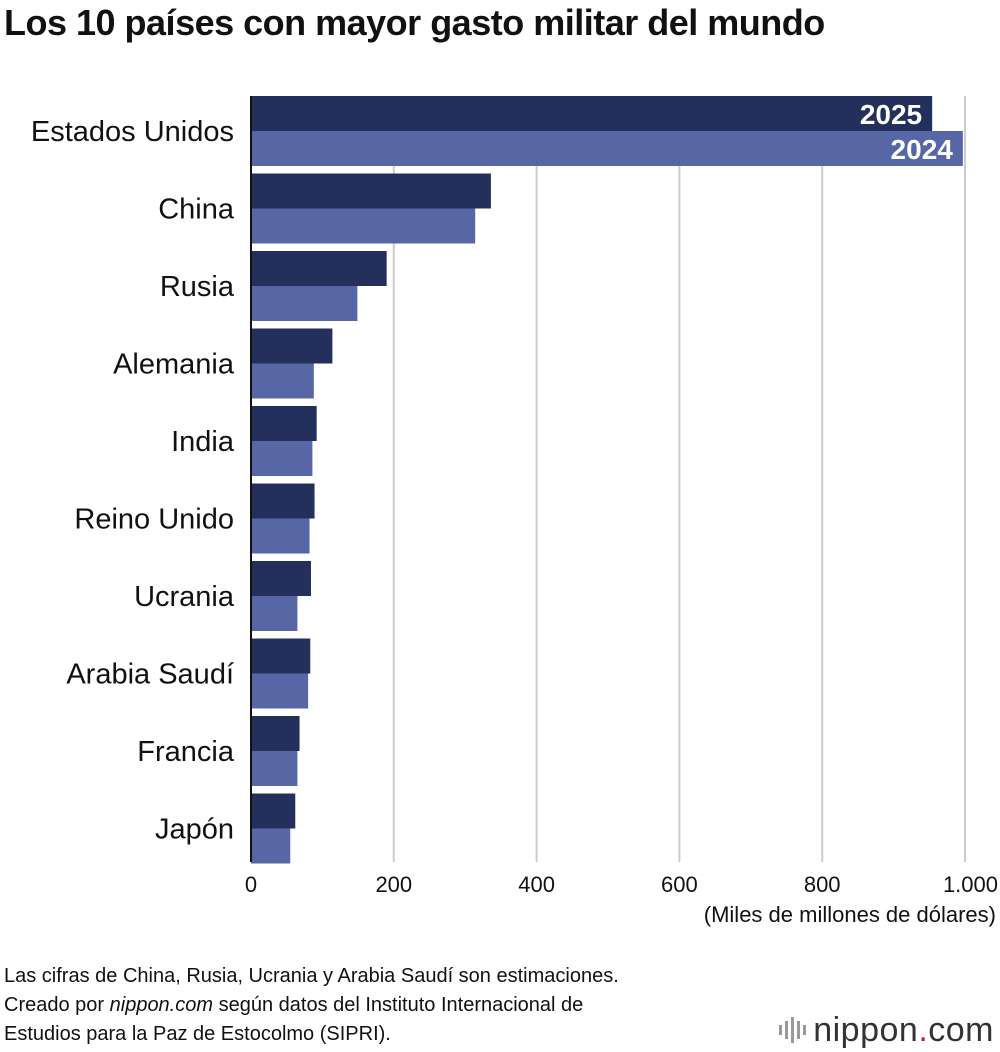 The width and height of the screenshot is (1000, 1052). Describe the element at coordinates (161, 1005) in the screenshot. I see `source-site: nippon.com` at that location.